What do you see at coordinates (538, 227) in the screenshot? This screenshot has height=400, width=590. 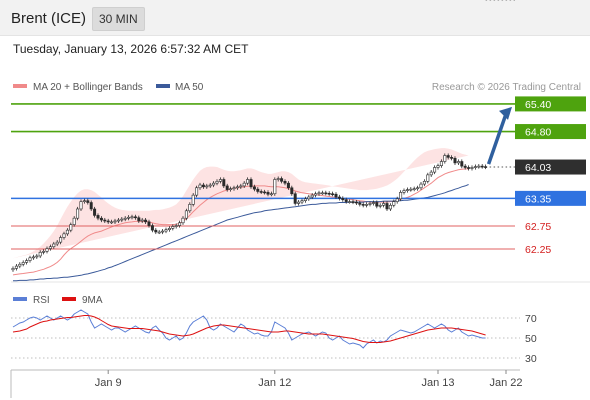 I see `support-label: 62.75` at bounding box center [538, 227].